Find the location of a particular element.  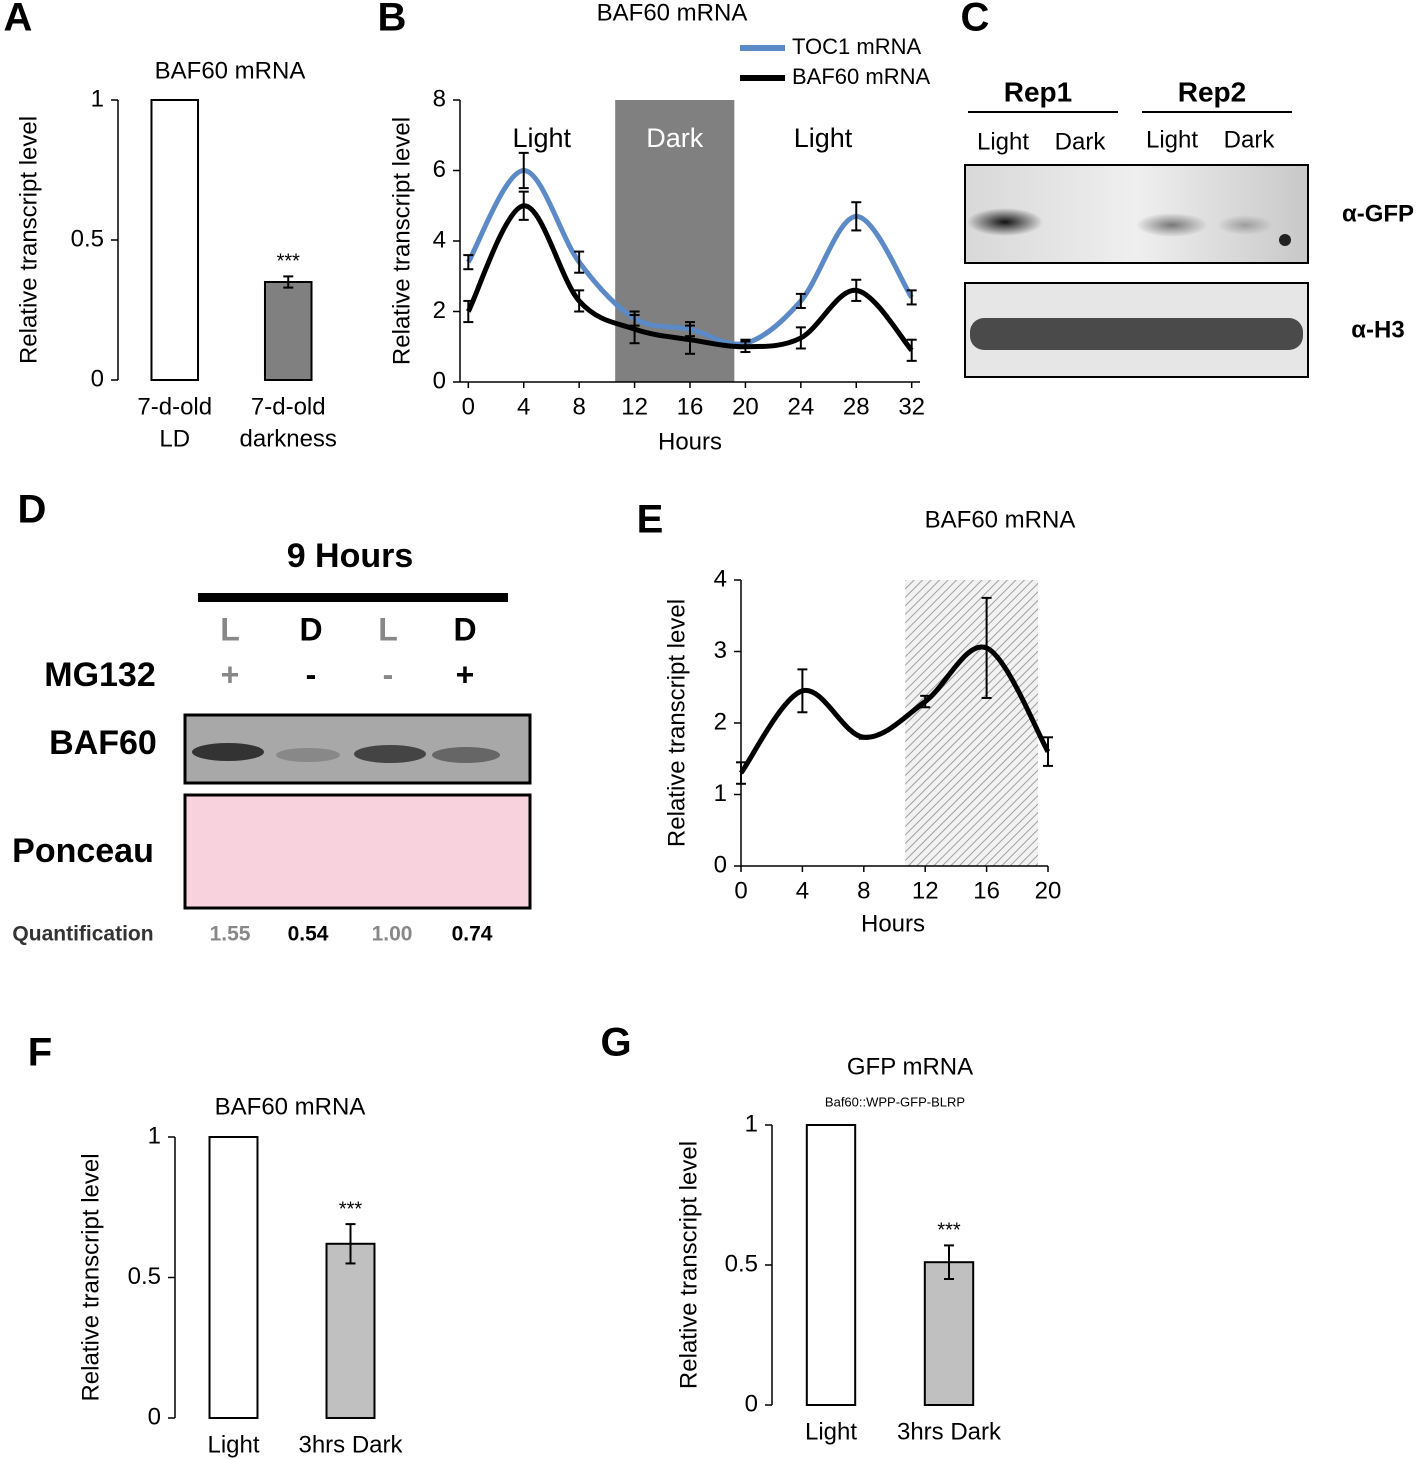

y-tick-label: 6 is located at coordinates (439, 169).